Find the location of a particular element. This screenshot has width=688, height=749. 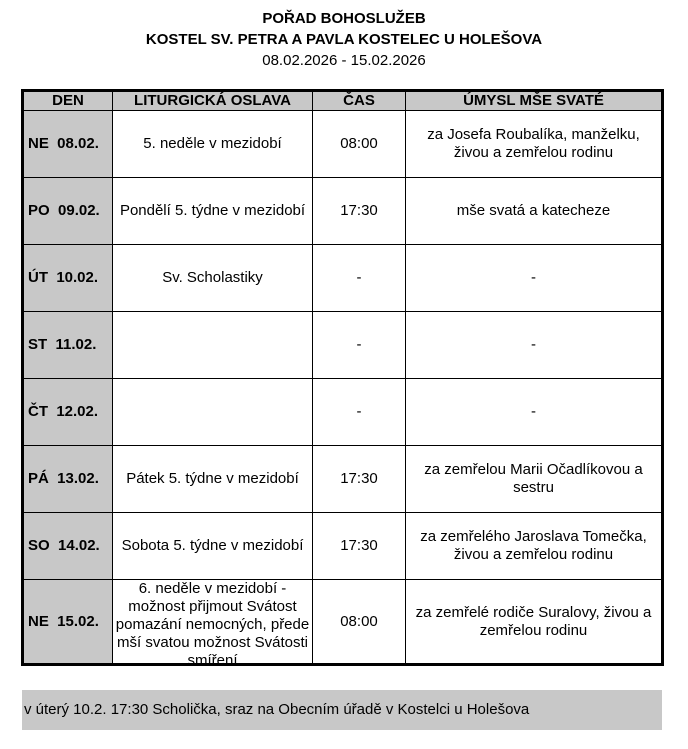

day-cell: ČT 12.02. is located at coordinates (67, 412).